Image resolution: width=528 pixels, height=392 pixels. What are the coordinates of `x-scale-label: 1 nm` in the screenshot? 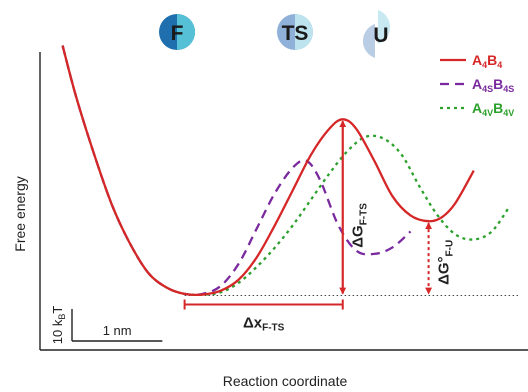 It's located at (117, 330).